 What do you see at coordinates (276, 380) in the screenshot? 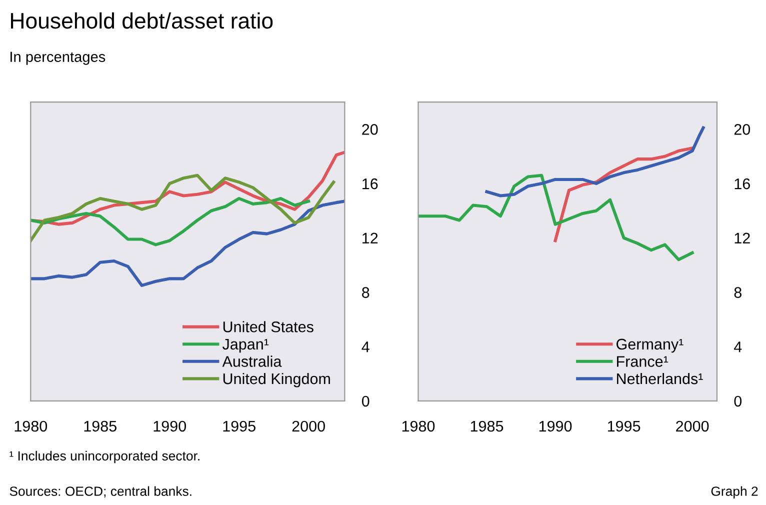
I see `legend-label: United Kingdom` at bounding box center [276, 380].